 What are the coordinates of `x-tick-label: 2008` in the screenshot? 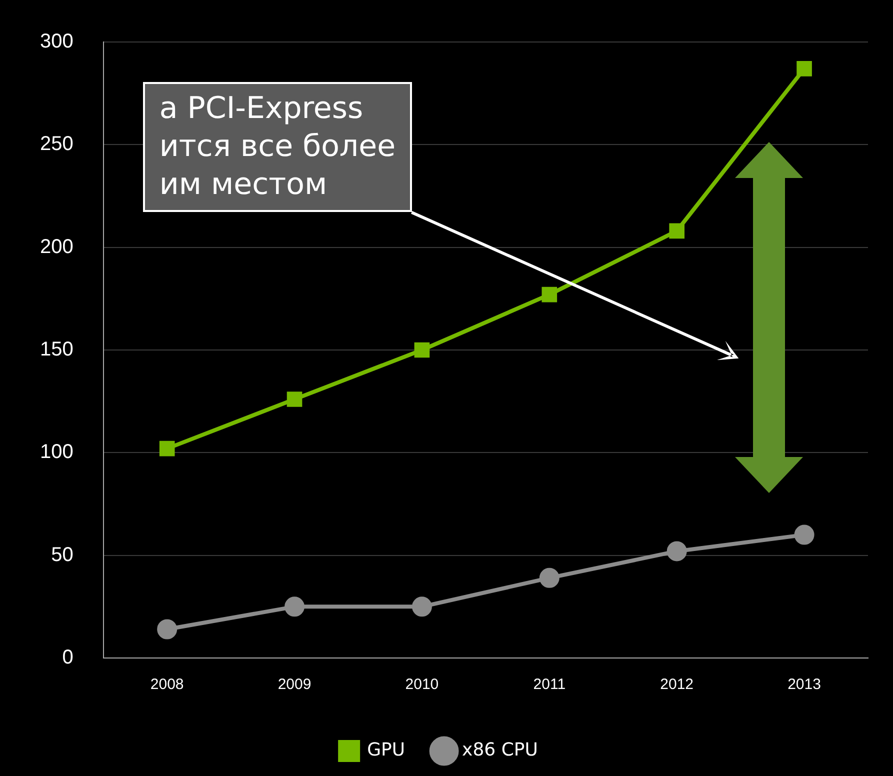 It's located at (167, 685).